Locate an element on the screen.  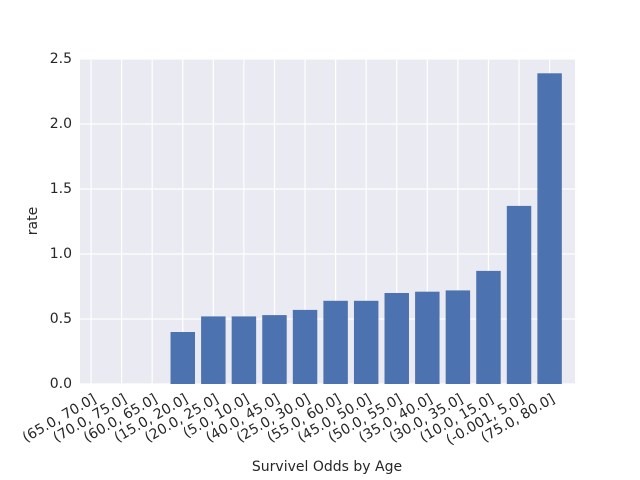
y-tick-label: 1.0 is located at coordinates (61, 254).